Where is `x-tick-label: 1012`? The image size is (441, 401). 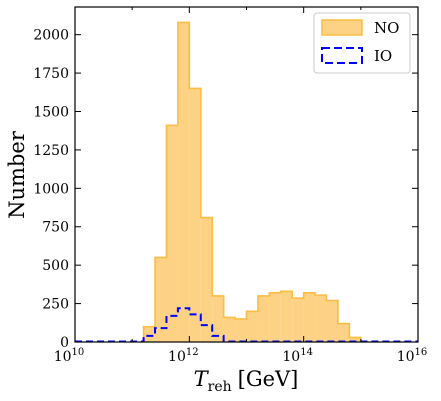 x-tick-label: 1012 is located at coordinates (183, 356).